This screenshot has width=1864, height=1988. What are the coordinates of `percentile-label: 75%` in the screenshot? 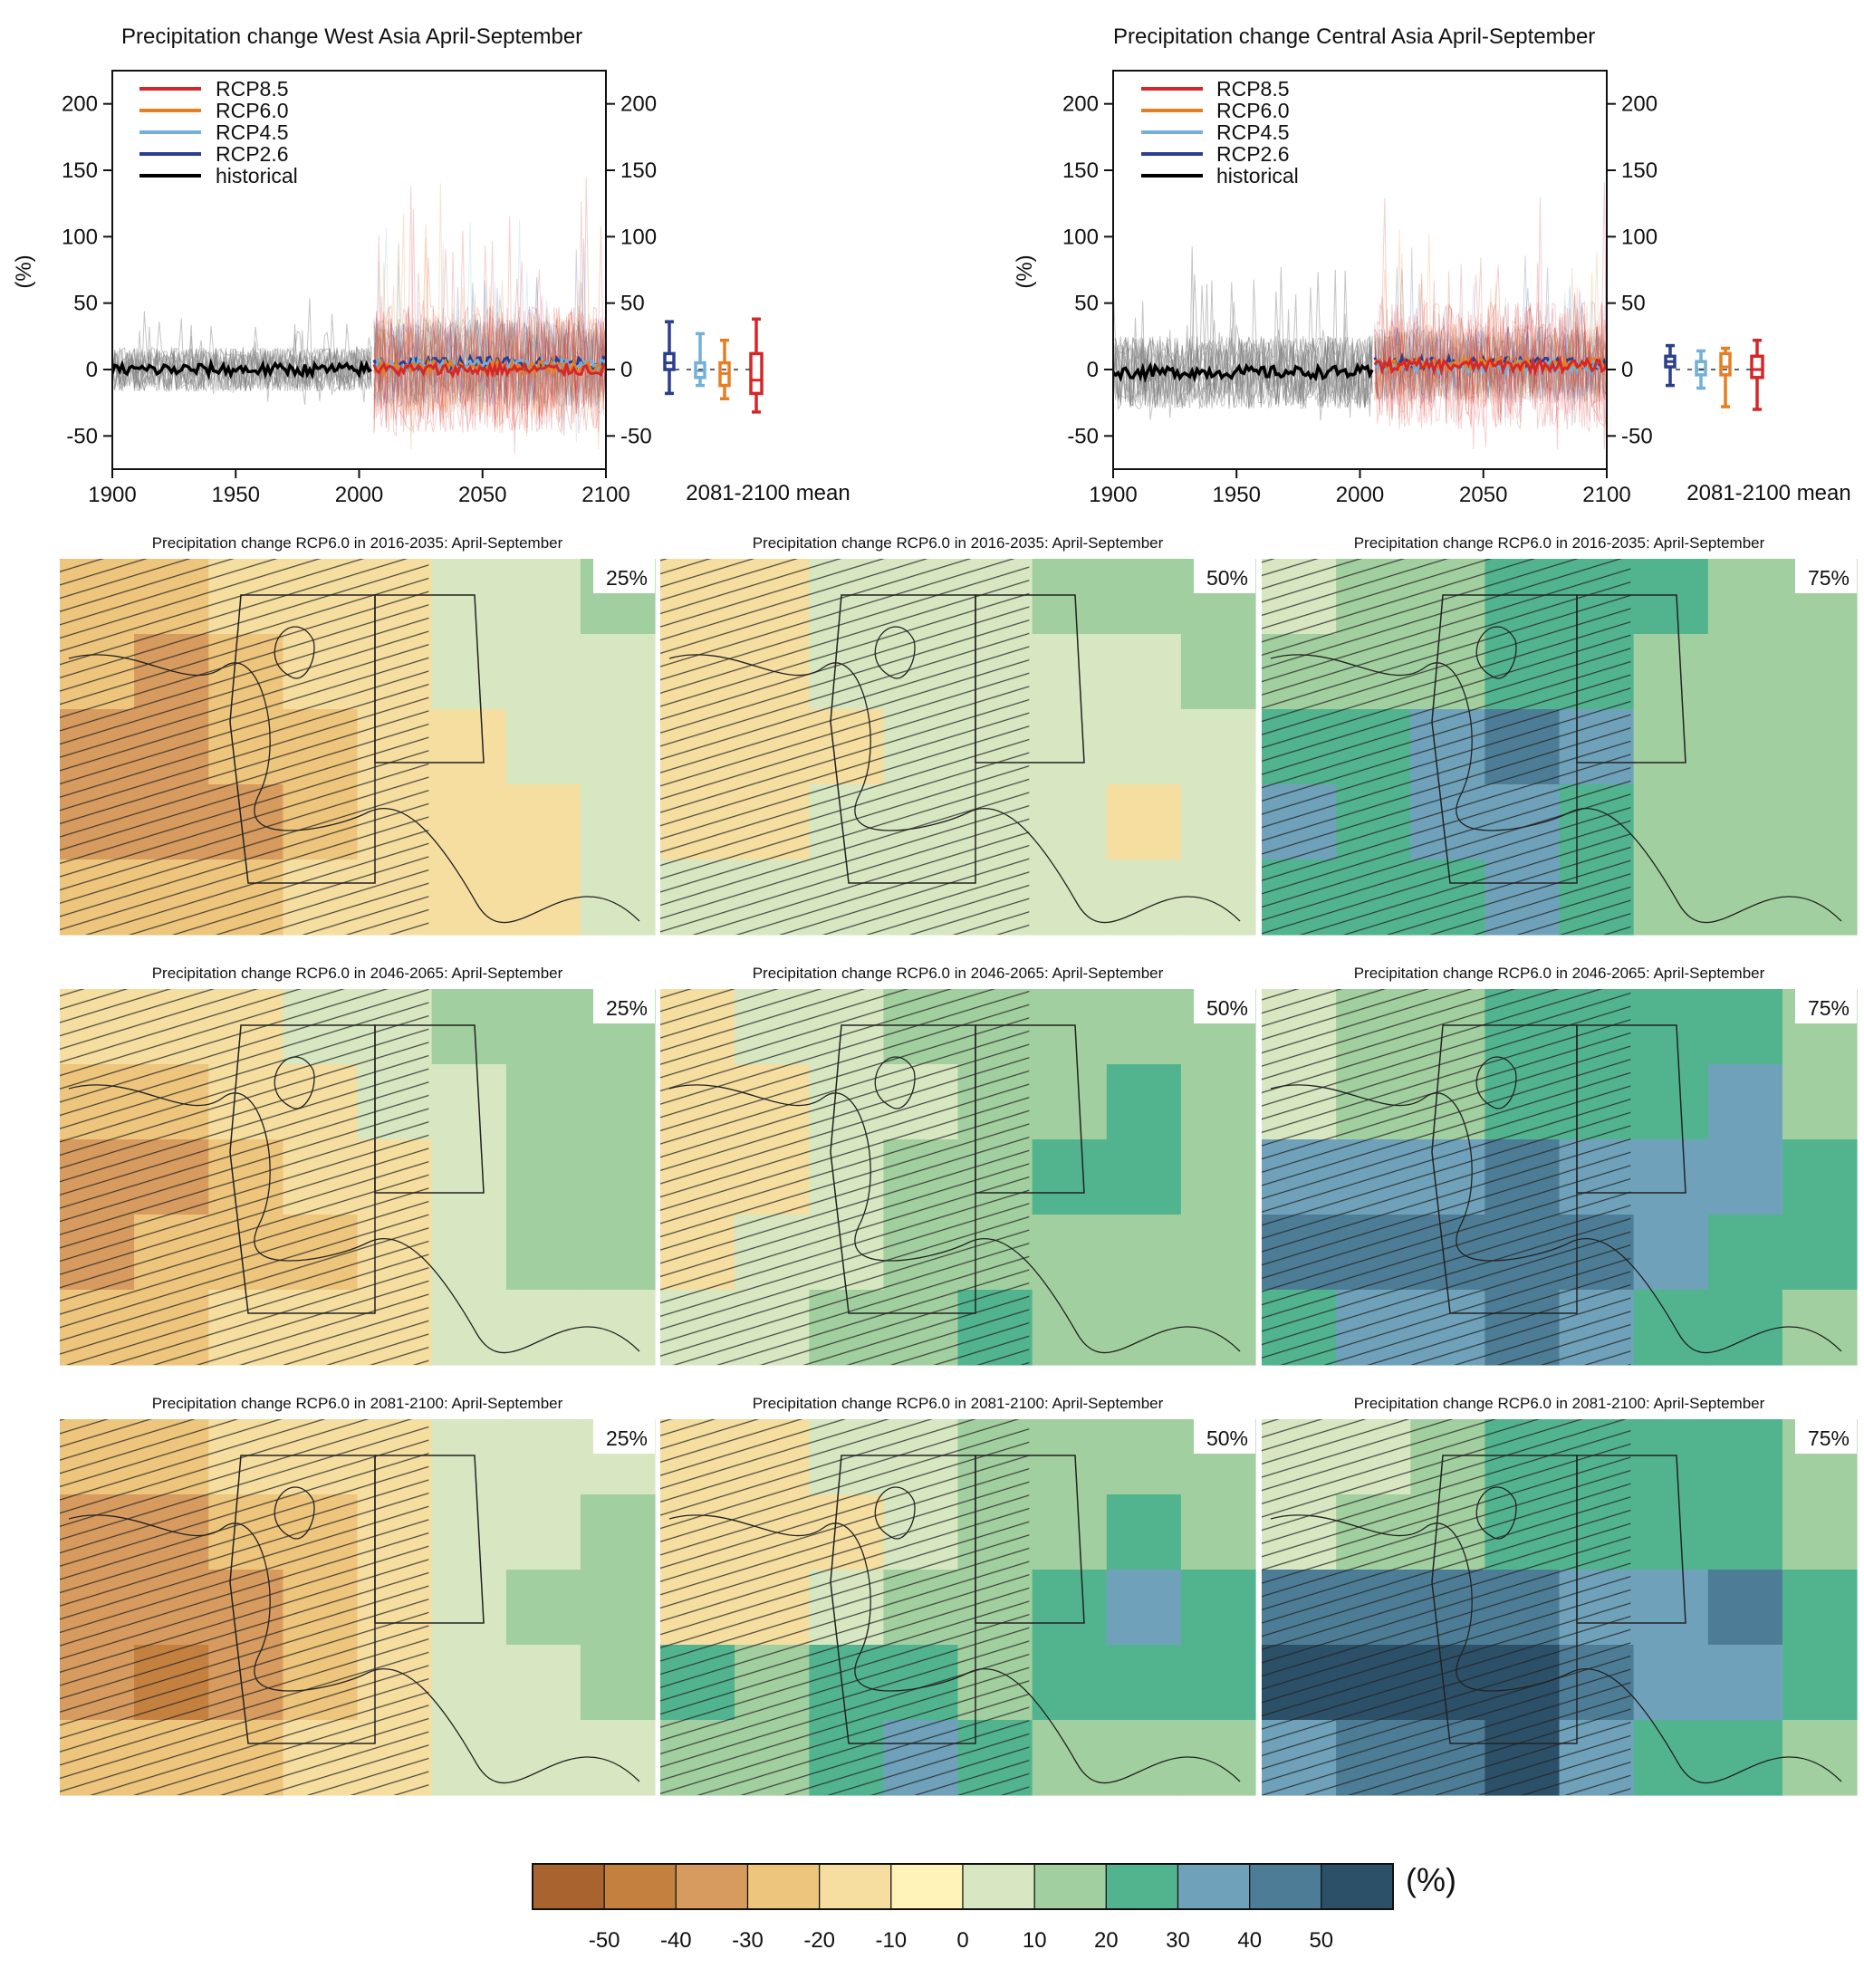 It's located at (1829, 1008).